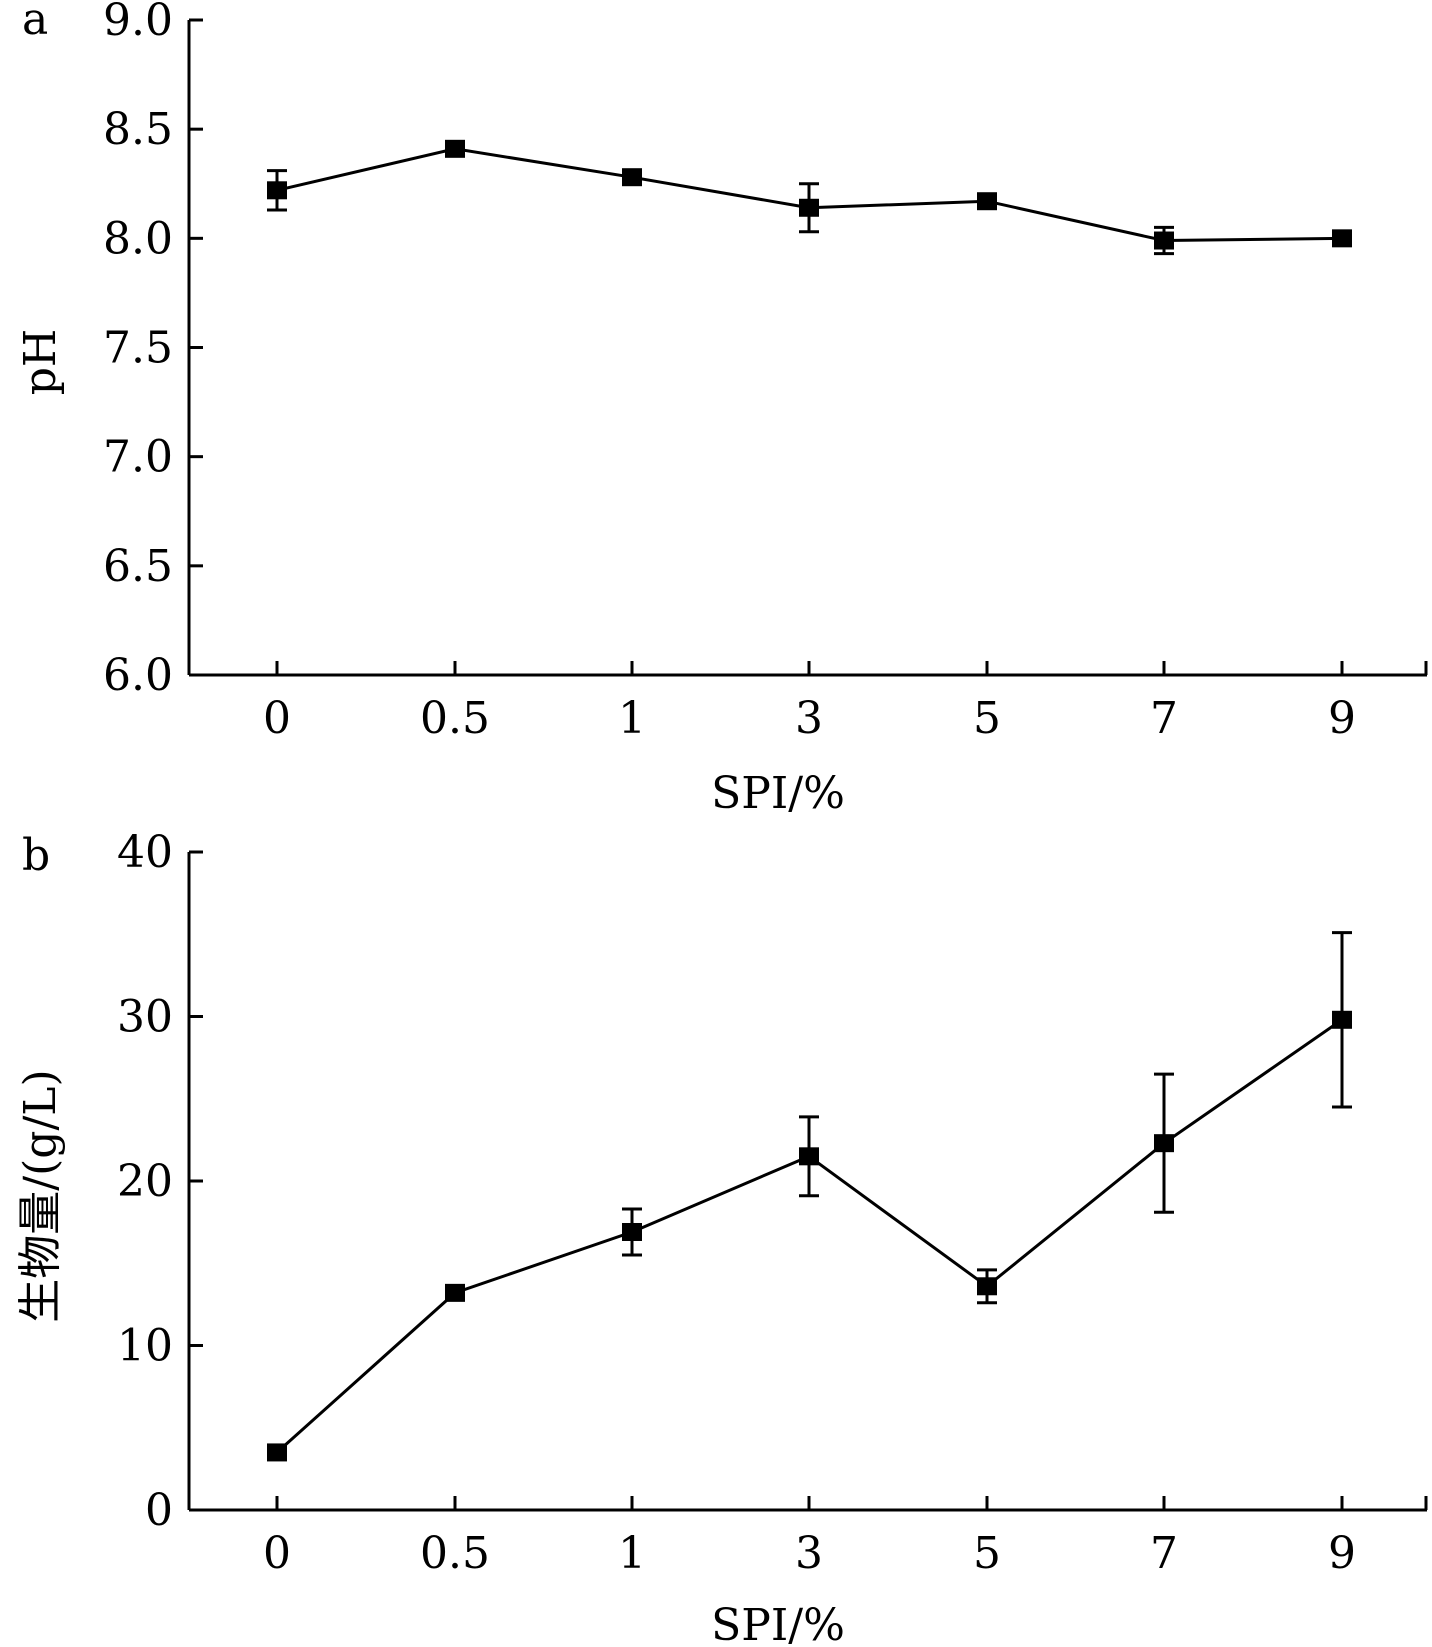  Describe the element at coordinates (145, 1346) in the screenshot. I see `panel-b-y-tick-label: 10` at that location.